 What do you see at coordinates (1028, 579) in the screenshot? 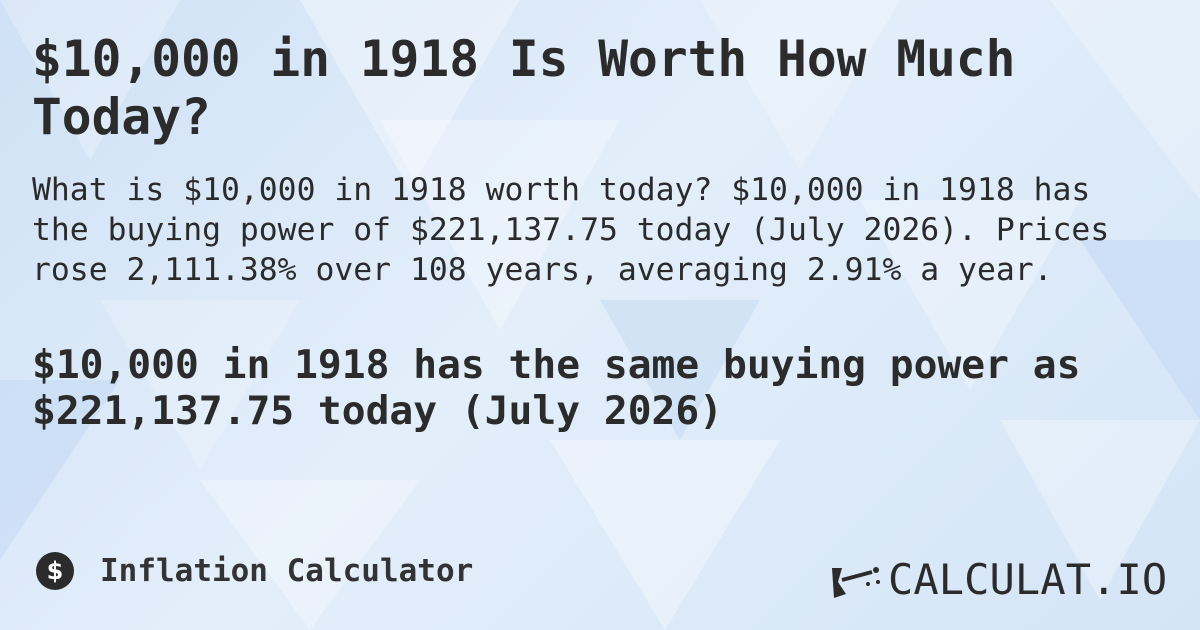
I see `brand: CALCULAT.IO` at bounding box center [1028, 579].